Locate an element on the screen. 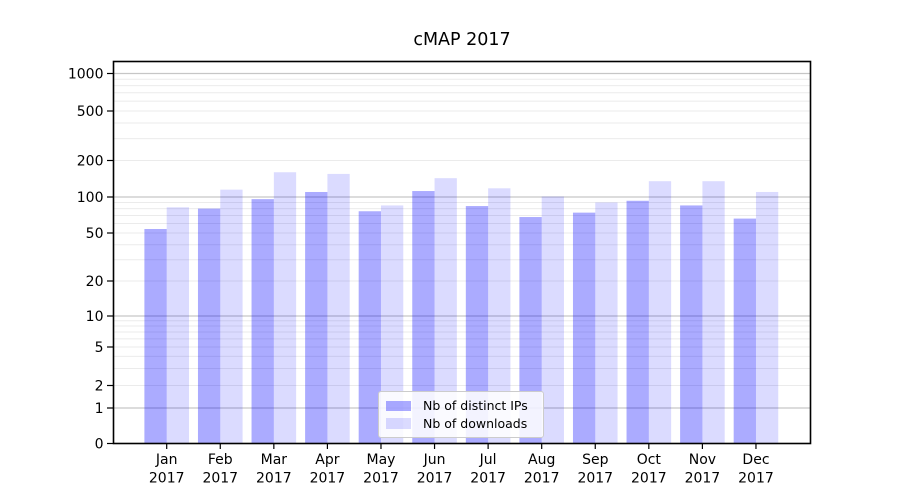 Image resolution: width=900 pixels, height=500 pixels. x-tick-label-month: Sep is located at coordinates (595, 460).